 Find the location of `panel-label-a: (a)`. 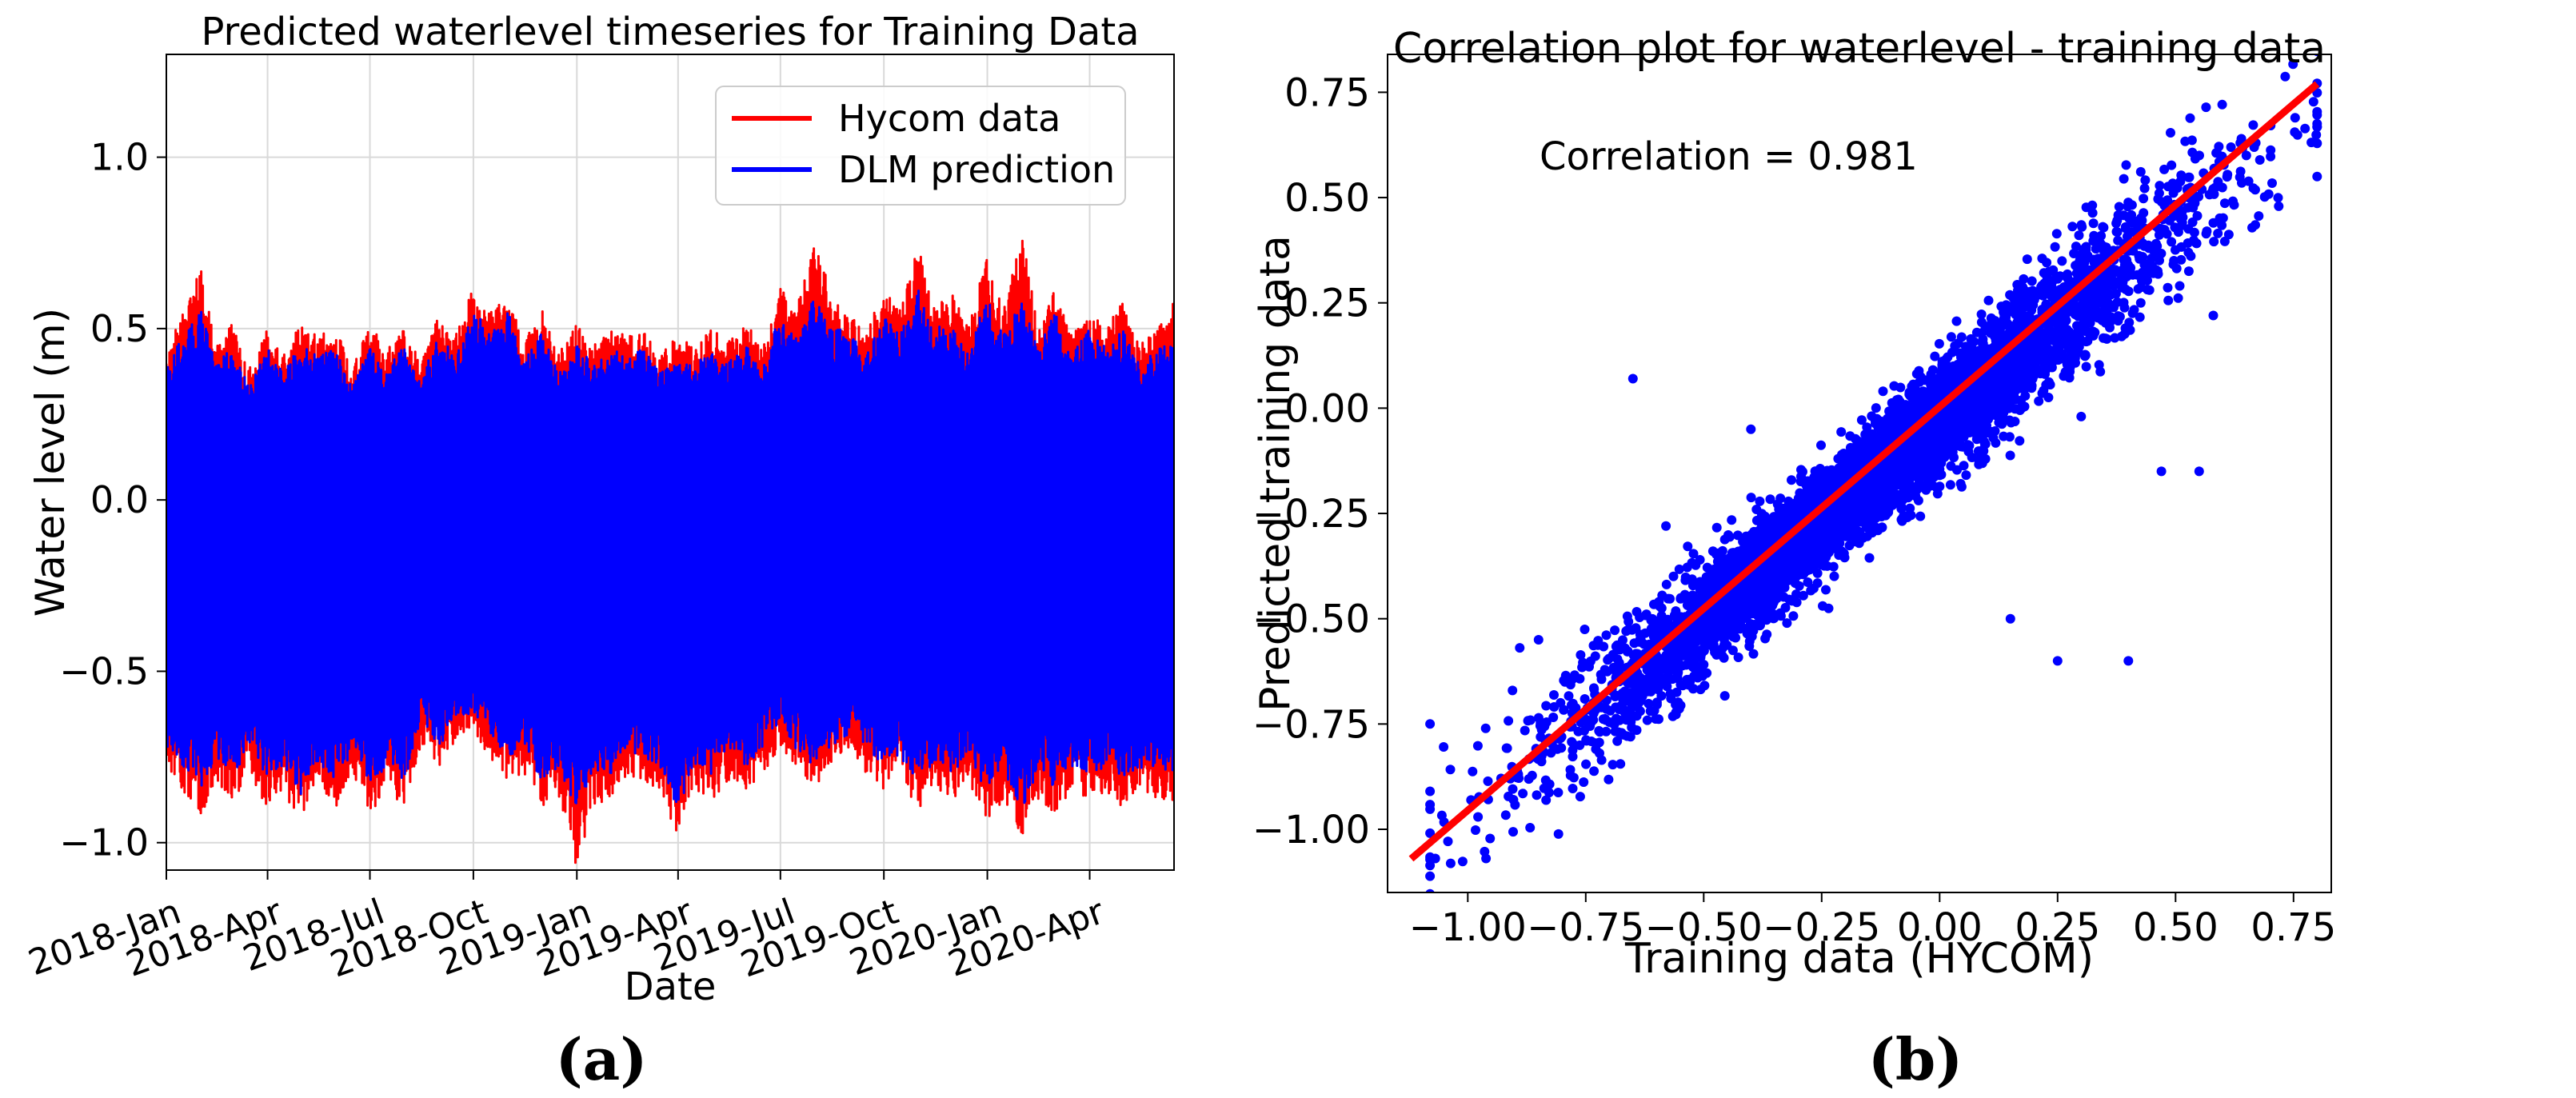

panel-label-a: (a) is located at coordinates (602, 1059).